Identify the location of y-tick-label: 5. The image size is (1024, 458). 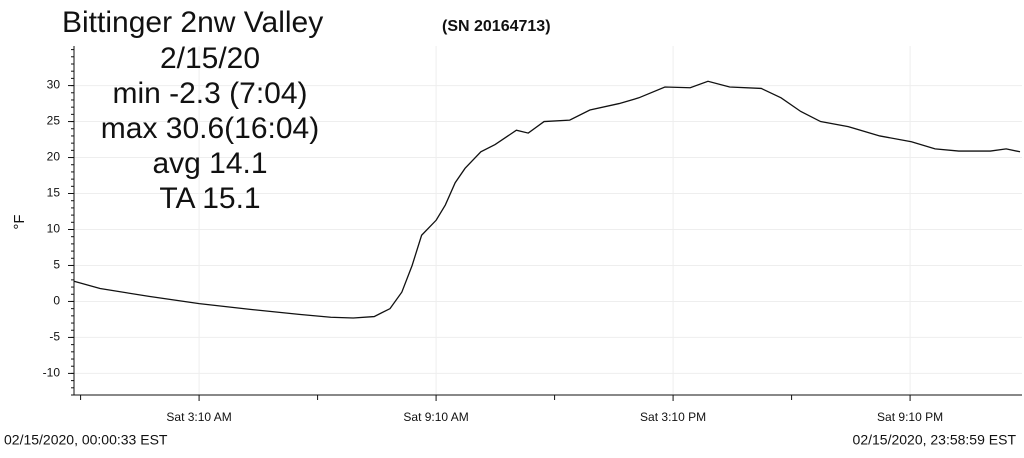
(56, 265).